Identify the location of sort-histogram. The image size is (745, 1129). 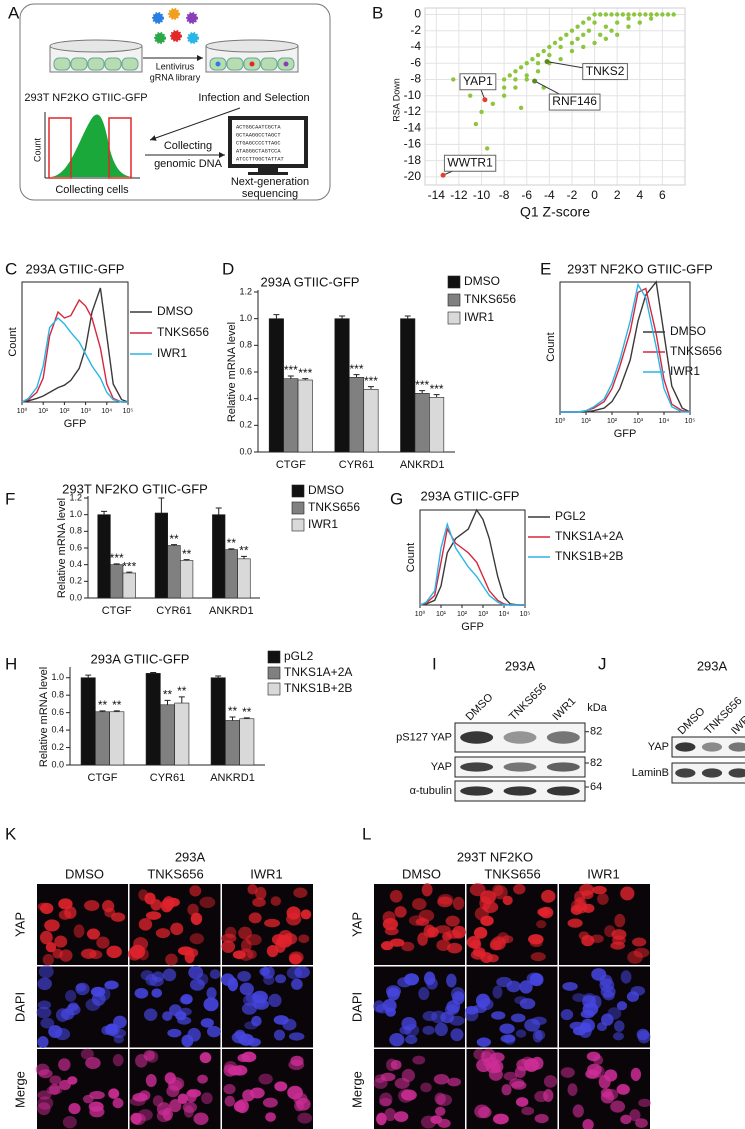
(92, 145).